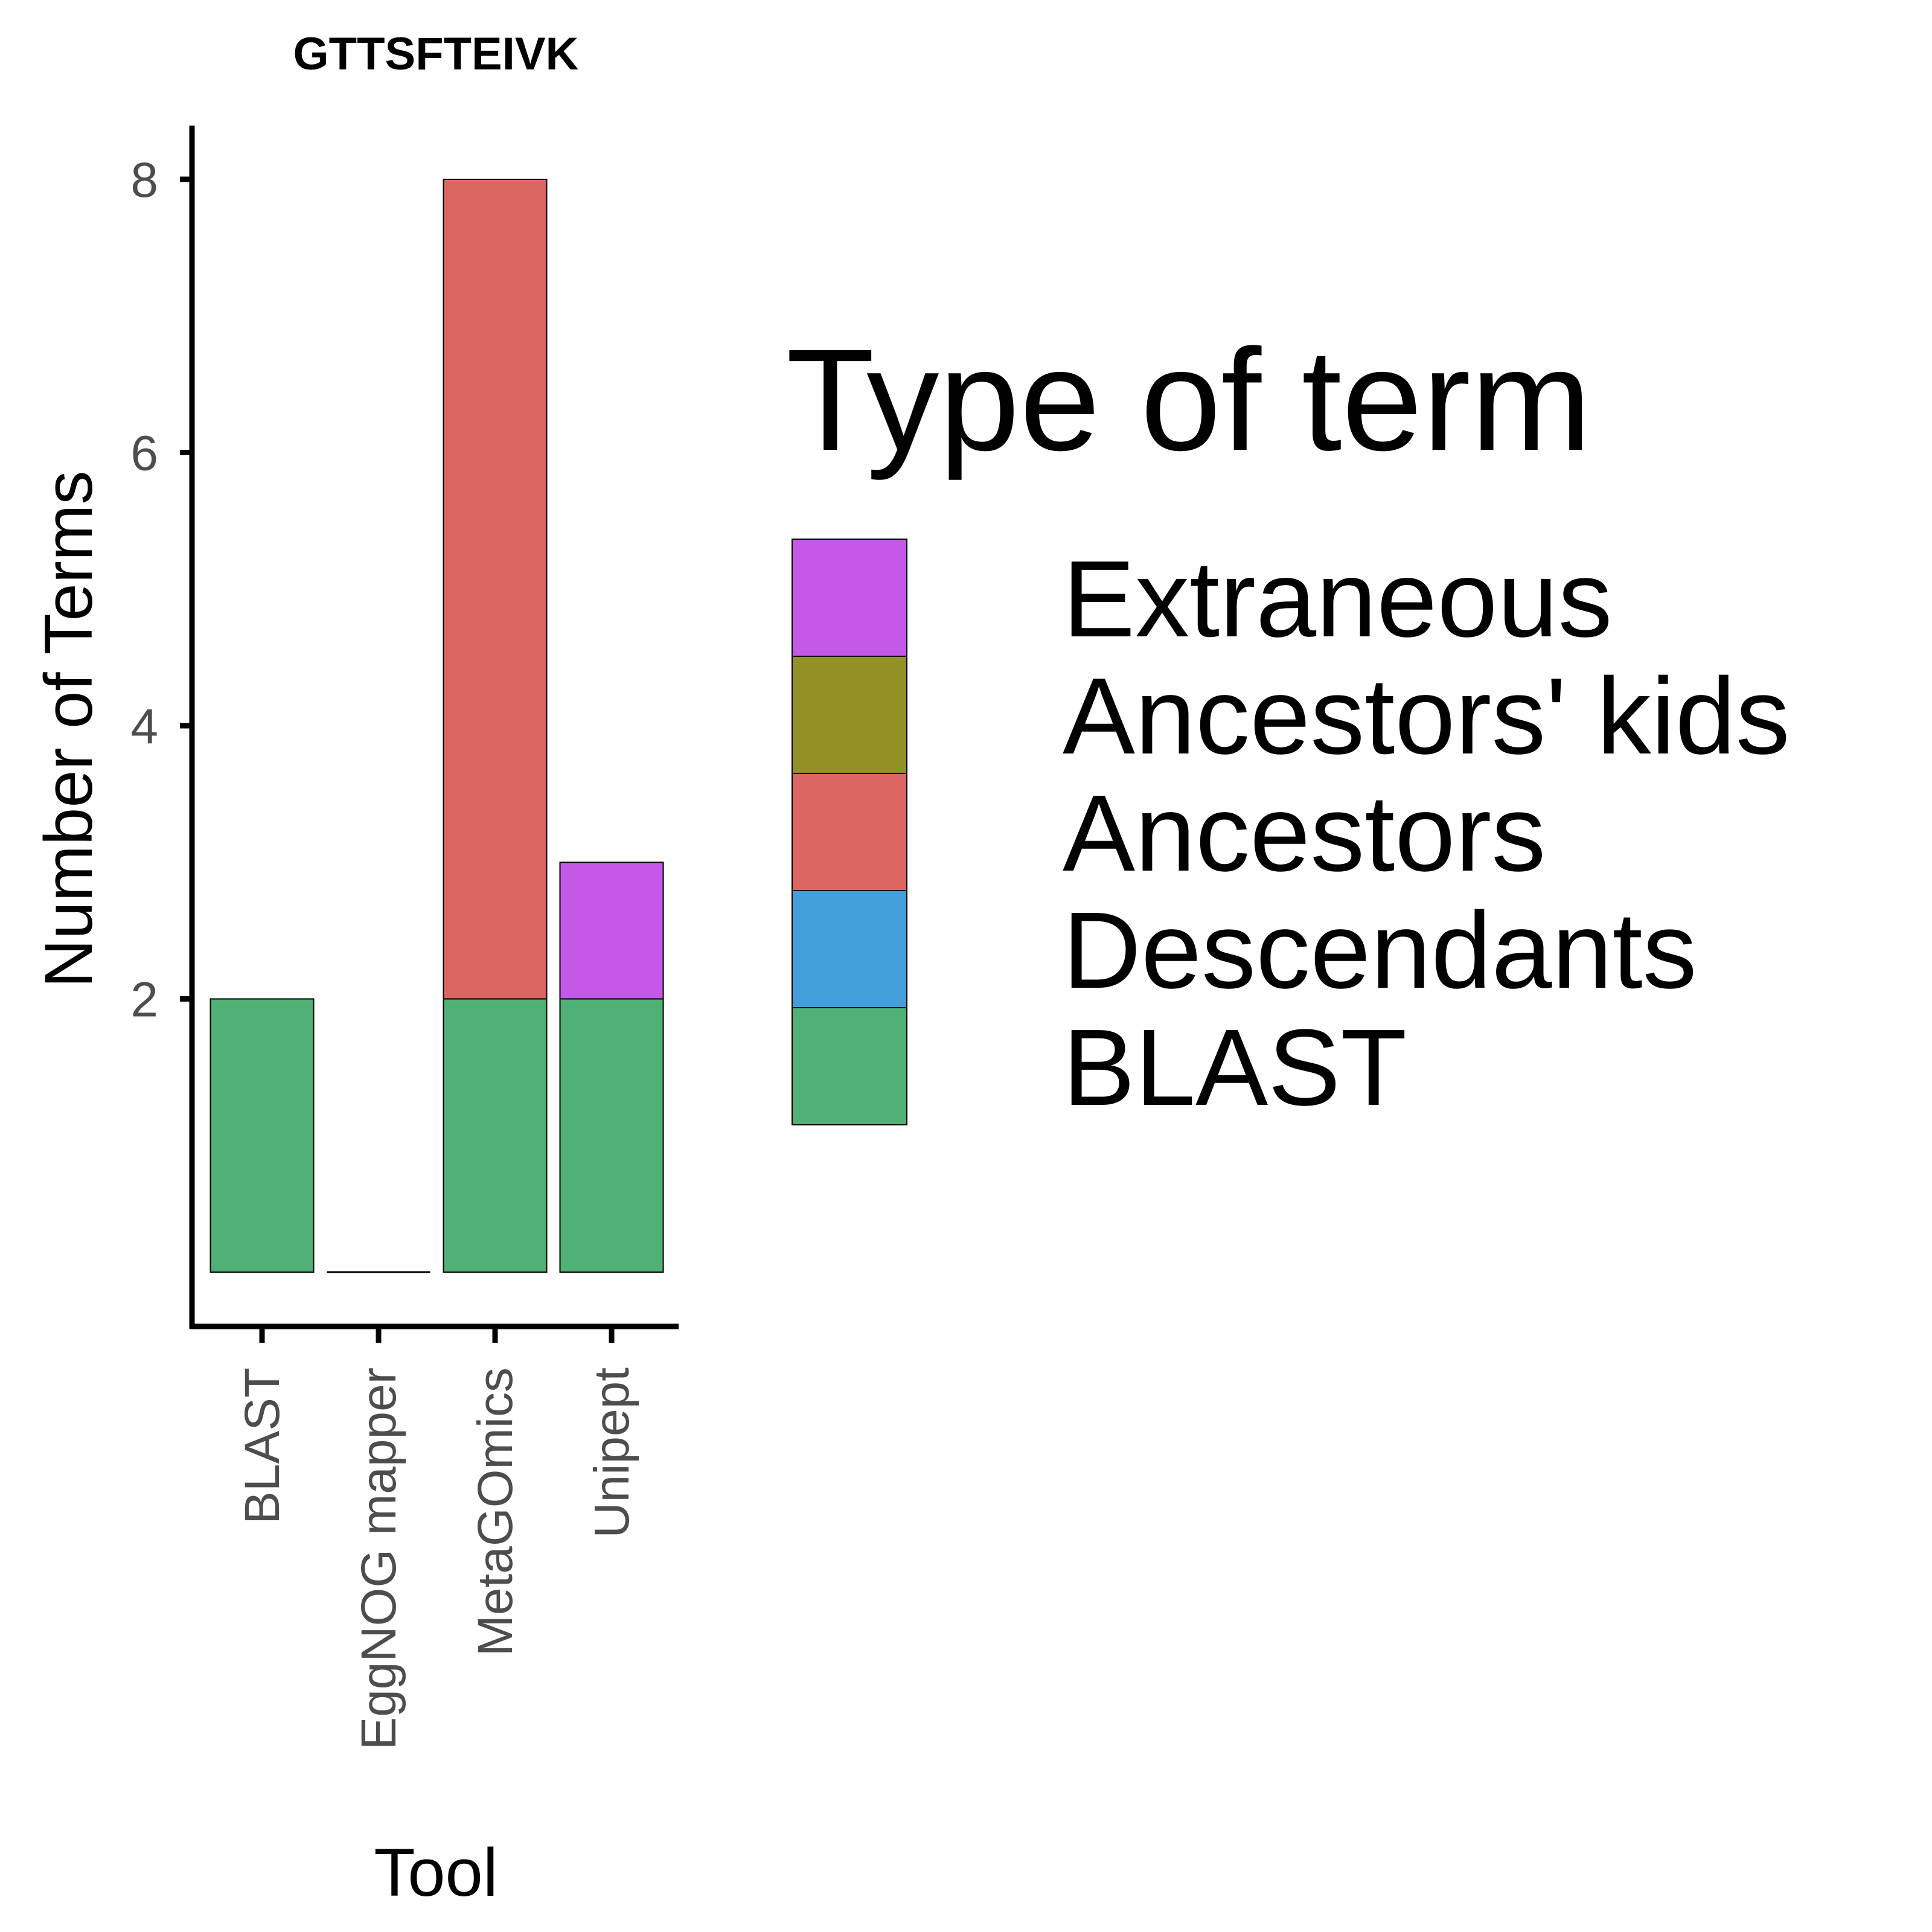 The width and height of the screenshot is (1932, 1932). What do you see at coordinates (496, 590) in the screenshot?
I see `bar-metagomics-ancestors` at bounding box center [496, 590].